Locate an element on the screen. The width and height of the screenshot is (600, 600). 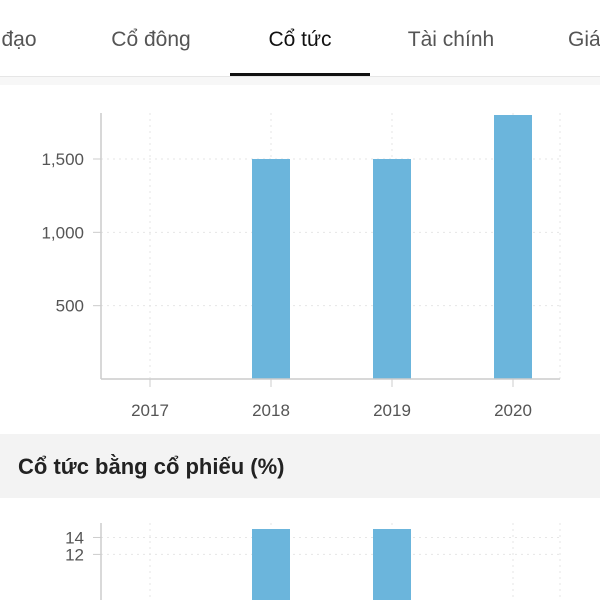
tab-bar: đạo Cổ đông Cổ tức Tài chính Giá is located at coordinates (300, 38).